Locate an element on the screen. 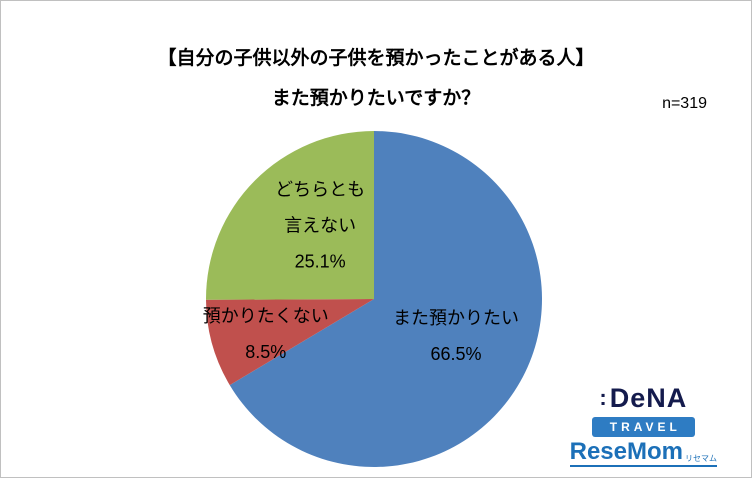  resemom-logo-text: ReseMom is located at coordinates (626, 451).